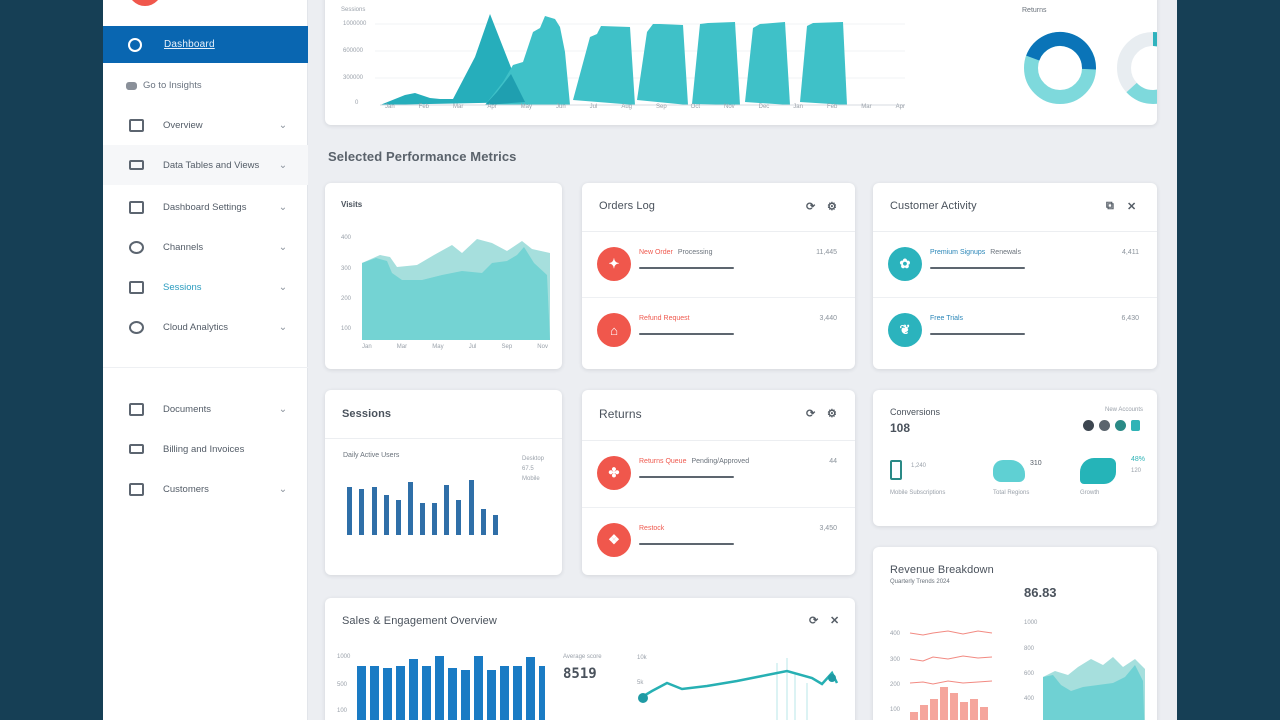 The image size is (1280, 720). What do you see at coordinates (718, 540) in the screenshot?
I see `list-item: ❖ Restock 3,450` at bounding box center [718, 540].